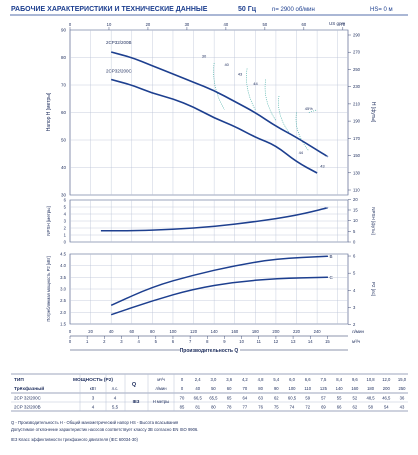  What do you see at coordinates (310, 341) in the screenshot?
I see `m3h-tick-label: 14` at bounding box center [310, 341].